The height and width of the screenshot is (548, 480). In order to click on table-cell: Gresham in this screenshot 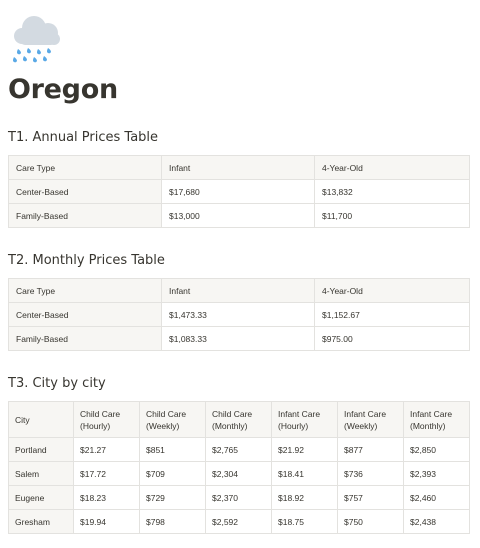, I will do `click(41, 521)`.